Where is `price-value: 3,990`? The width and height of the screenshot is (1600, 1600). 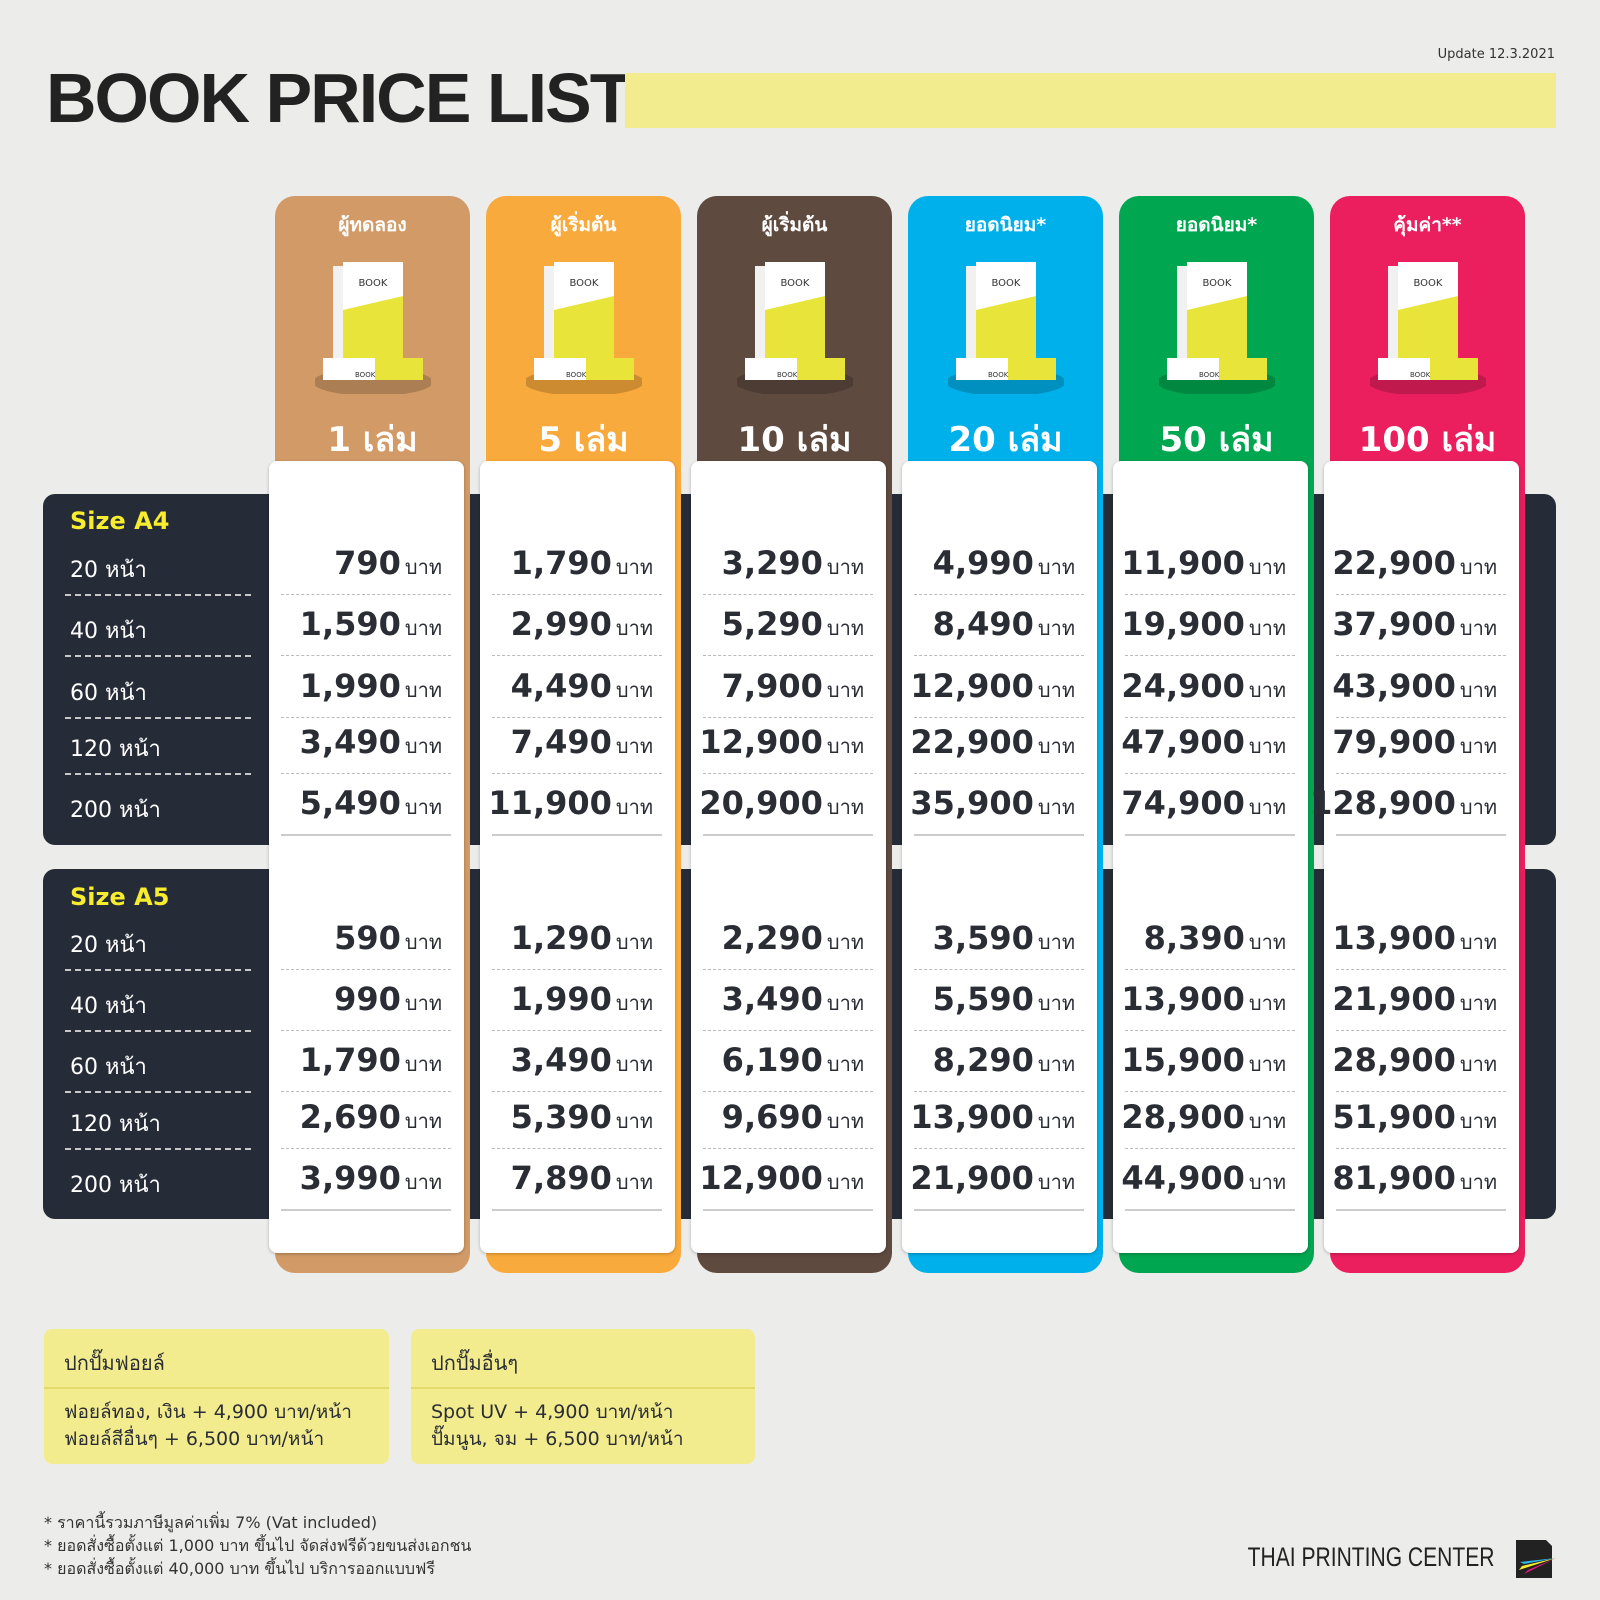
price-value: 3,990 is located at coordinates (350, 1178).